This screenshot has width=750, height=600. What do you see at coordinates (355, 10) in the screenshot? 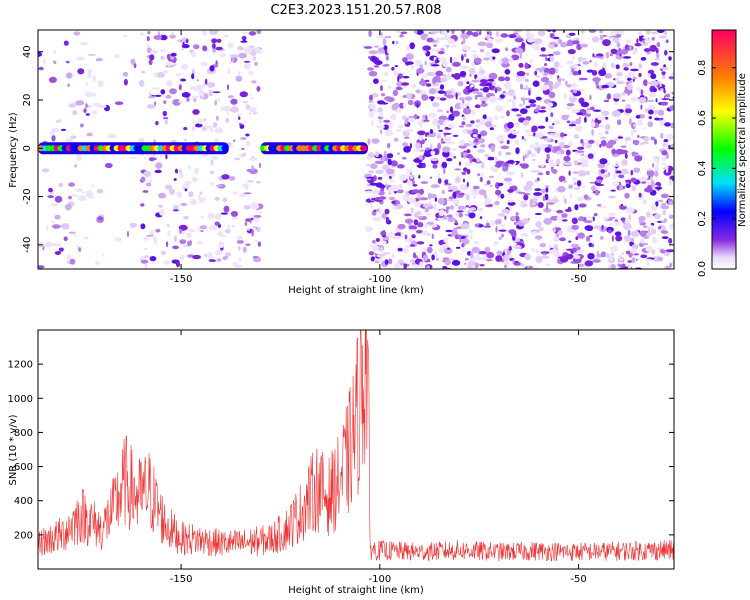
I see `figure-title: C2E3.2023.151.20.57.R08` at bounding box center [355, 10].